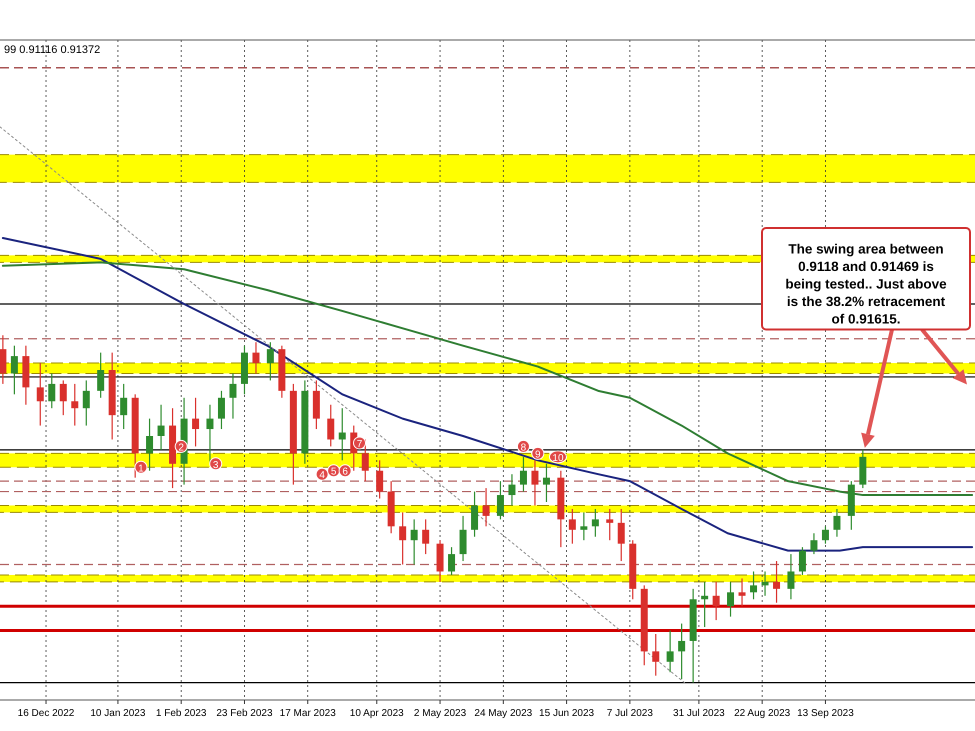 This screenshot has height=731, width=975. What do you see at coordinates (308, 713) in the screenshot?
I see `x-tick-label: 17 Mar 2023` at bounding box center [308, 713].